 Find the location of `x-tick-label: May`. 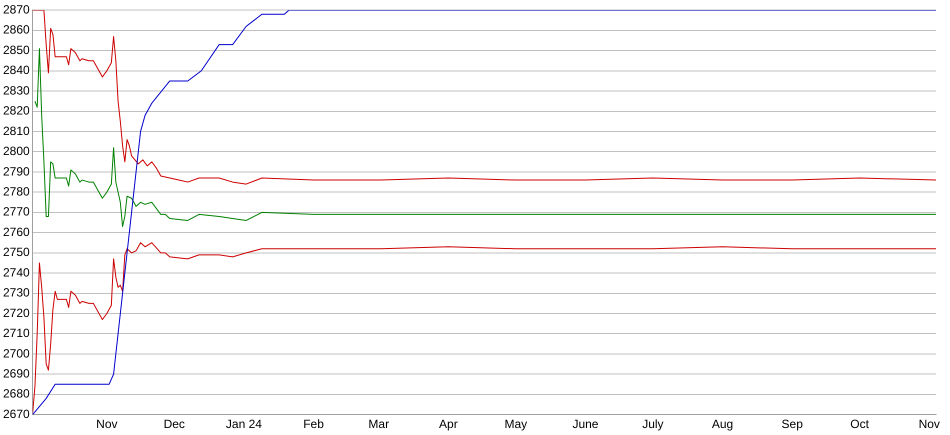

x-tick-label: May is located at coordinates (516, 424).